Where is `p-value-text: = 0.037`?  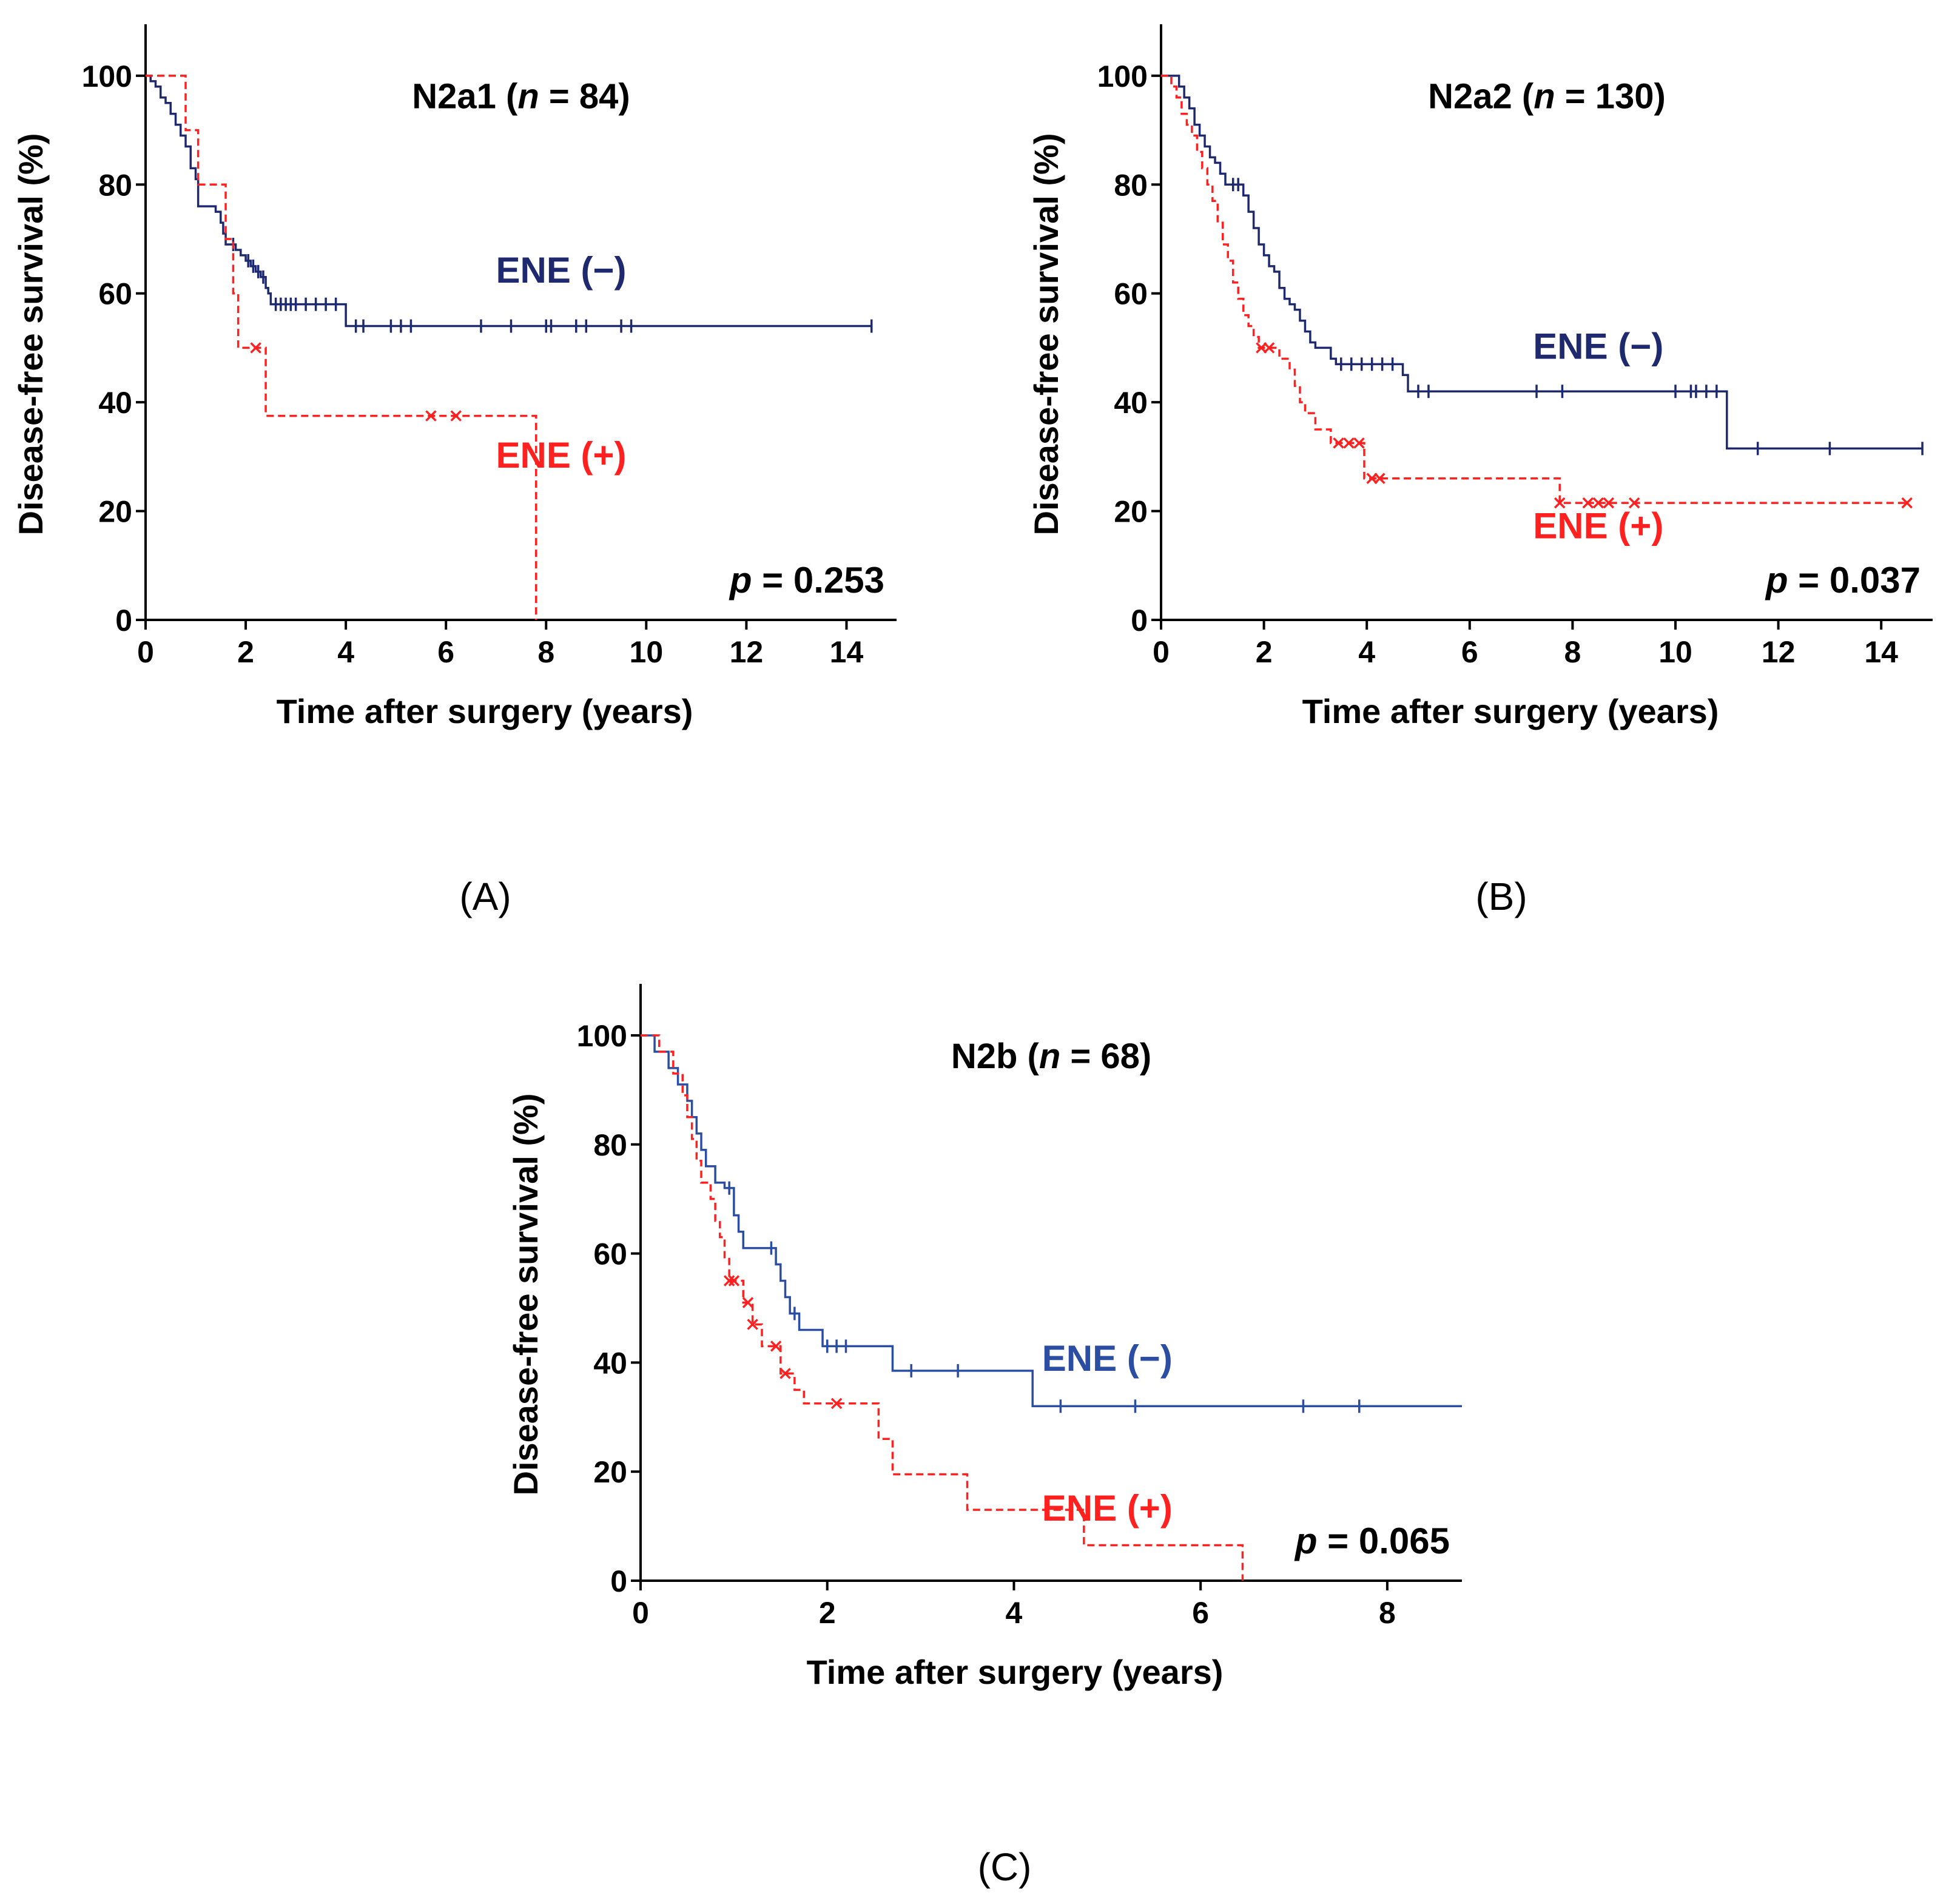 p-value-text: = 0.037 is located at coordinates (1854, 580).